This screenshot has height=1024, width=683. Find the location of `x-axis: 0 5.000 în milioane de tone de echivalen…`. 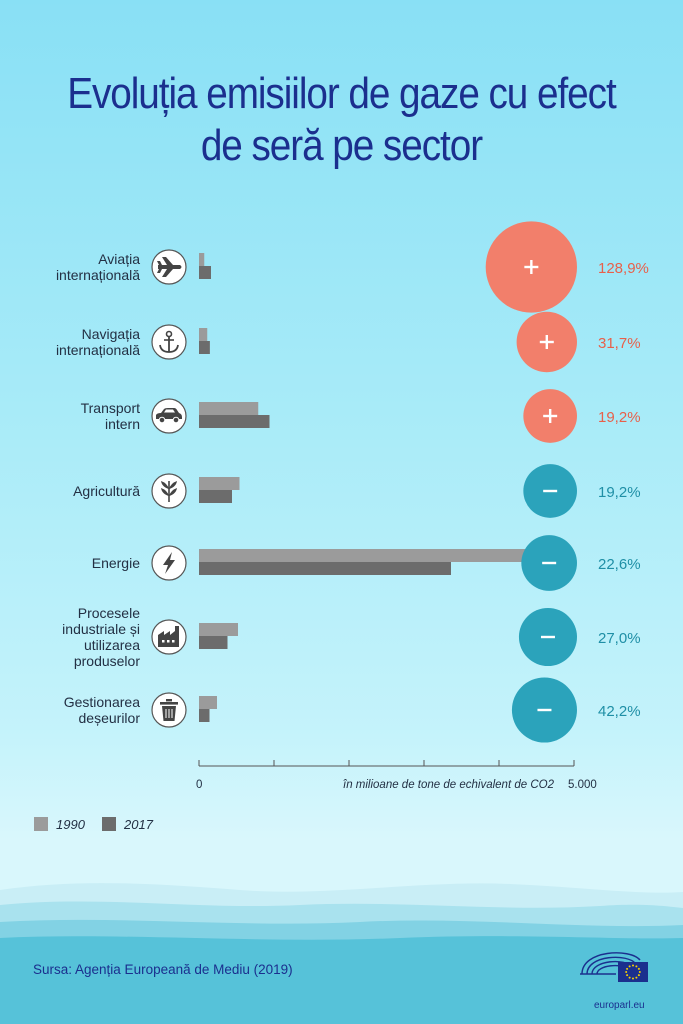

x-axis: 0 5.000 în milioane de tone de echivalen… is located at coordinates (396, 775).